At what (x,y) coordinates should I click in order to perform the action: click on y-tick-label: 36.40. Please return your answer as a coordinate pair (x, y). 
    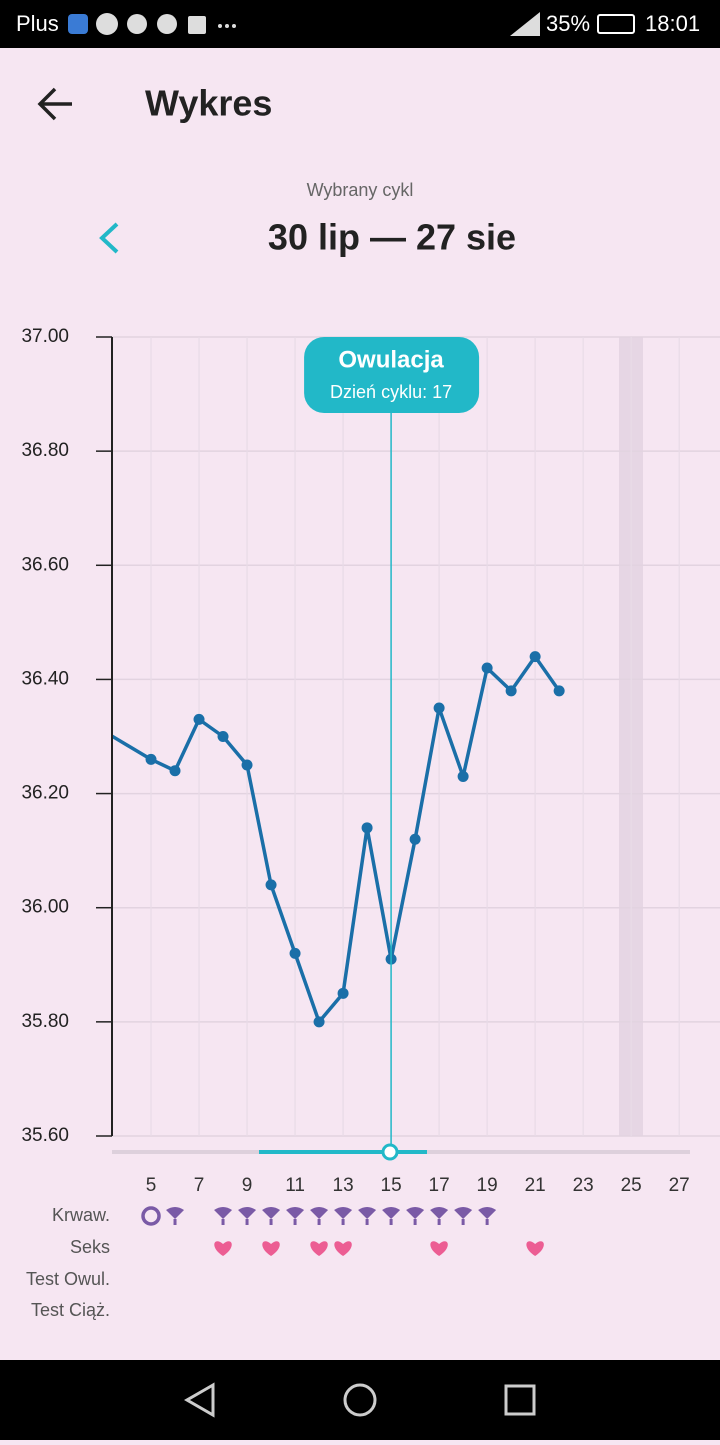
    Looking at the image, I should click on (45, 678).